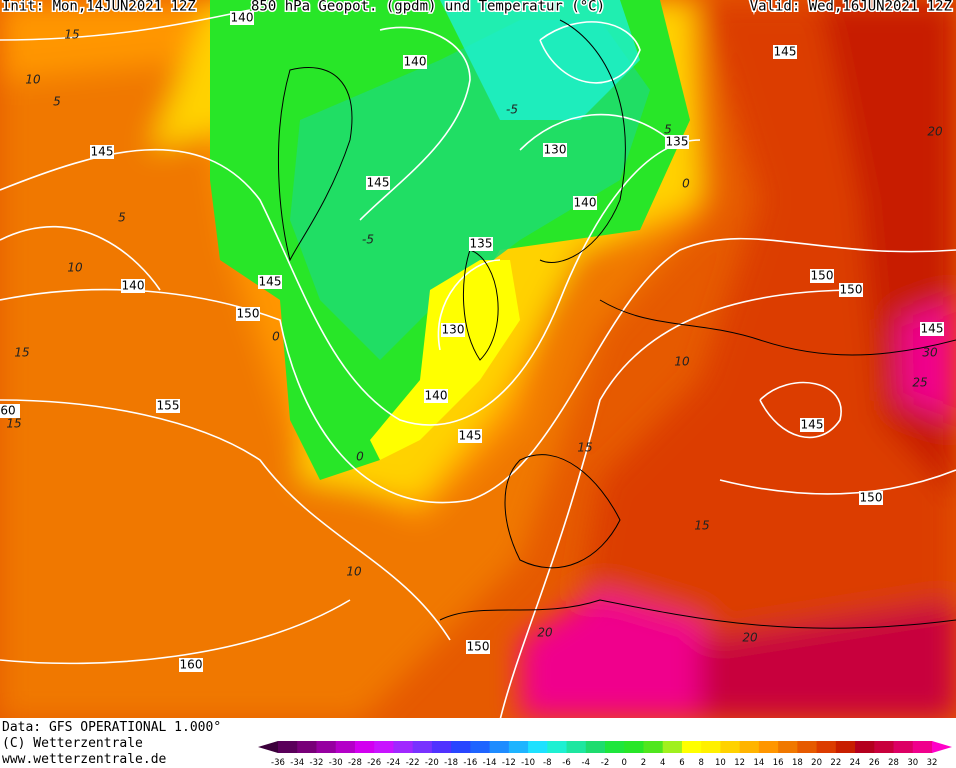 The image size is (956, 768). What do you see at coordinates (509, 763) in the screenshot?
I see `colorbar-tick-label: -12` at bounding box center [509, 763].